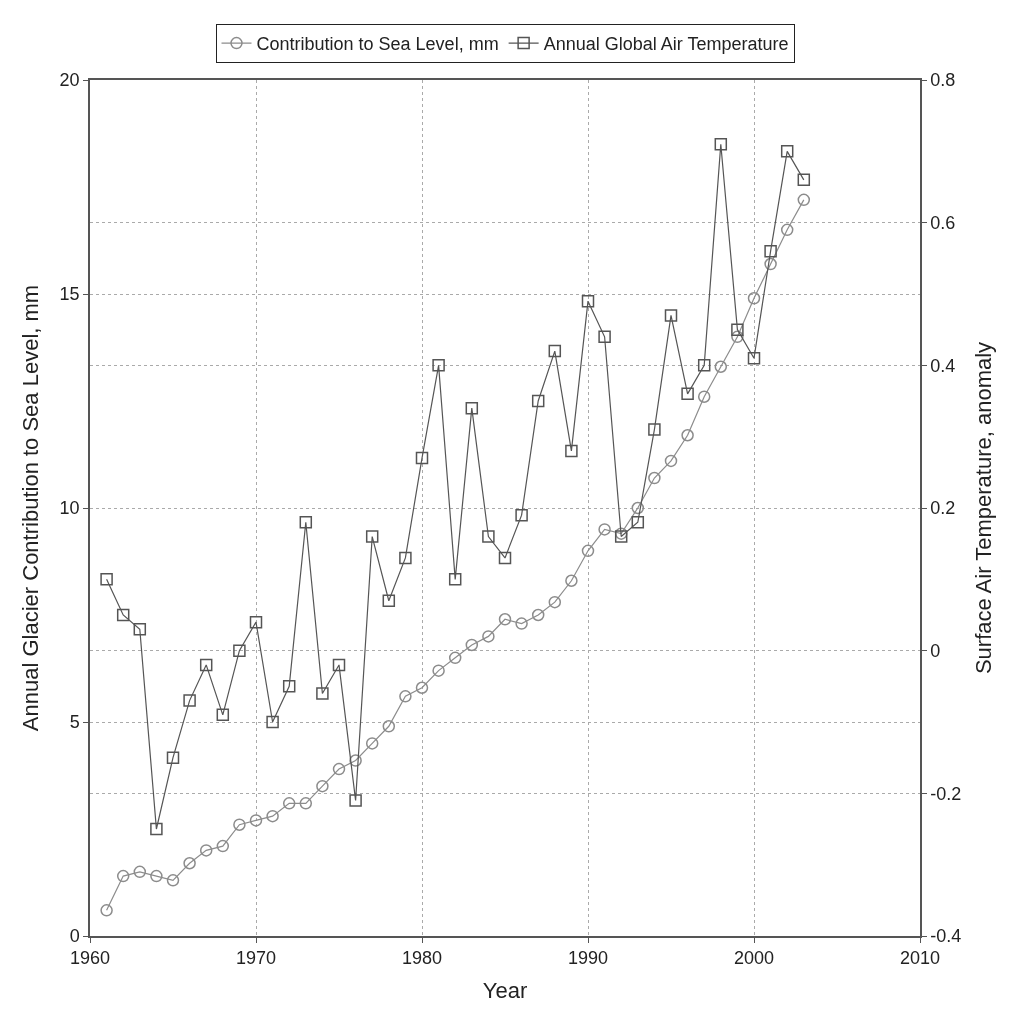 The image size is (1010, 1016). I want to click on x-tick-label: 1970, so click(256, 958).